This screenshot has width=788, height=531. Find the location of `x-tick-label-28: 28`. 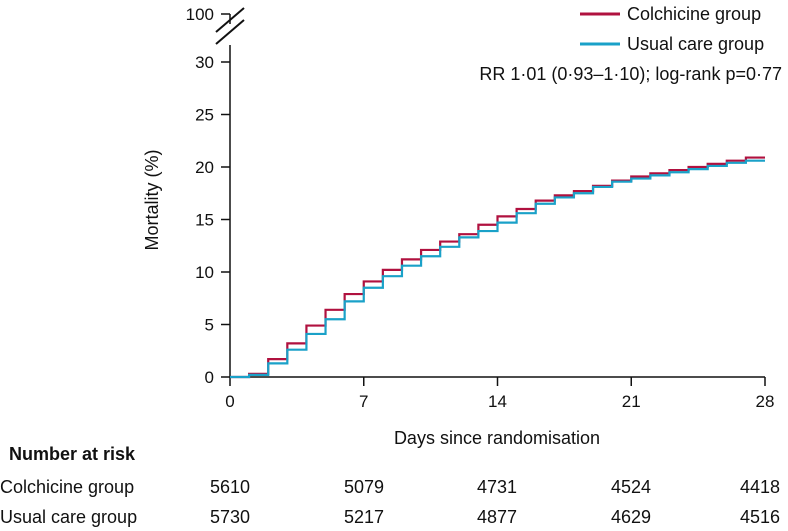

x-tick-label-28: 28 is located at coordinates (765, 401).